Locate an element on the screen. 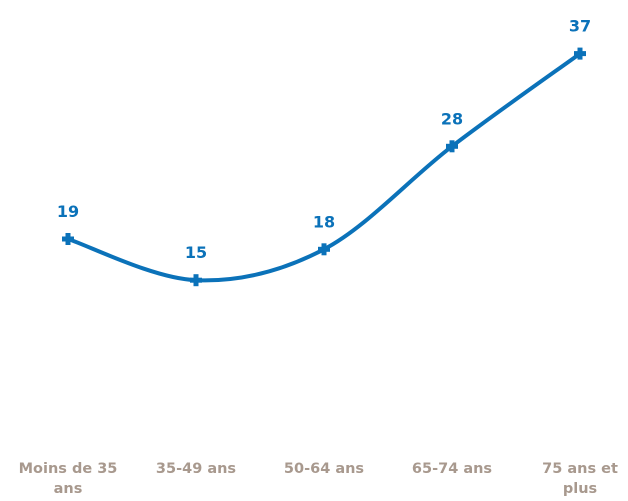 The width and height of the screenshot is (628, 501). category-label: 35-49 ans is located at coordinates (196, 469).